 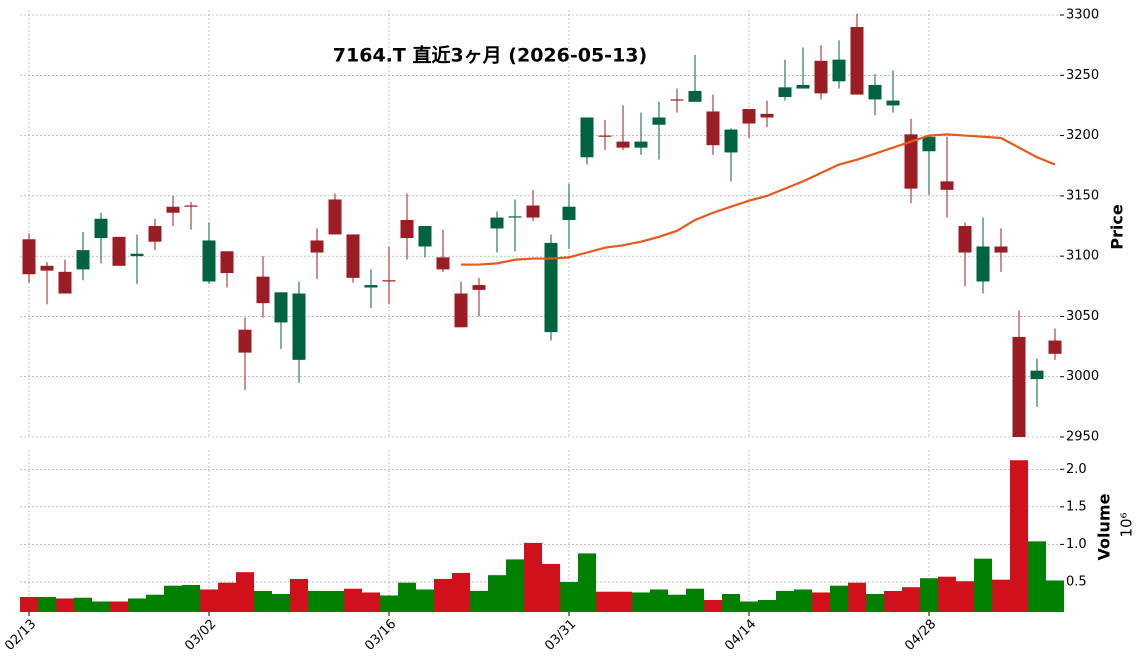 What do you see at coordinates (1076, 506) in the screenshot?
I see `y-tick-label: 1.5` at bounding box center [1076, 506].